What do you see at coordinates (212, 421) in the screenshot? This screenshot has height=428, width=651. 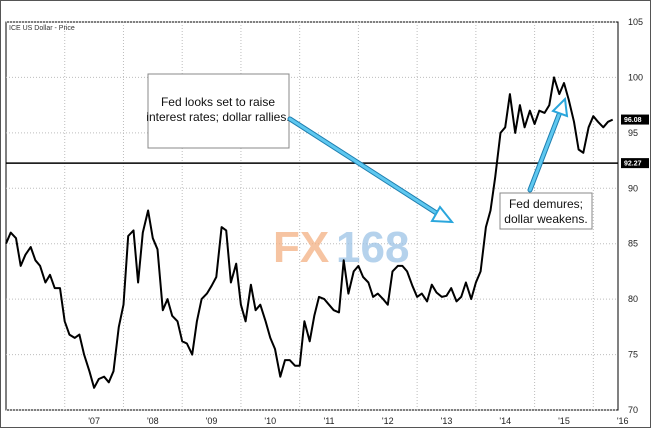 I see `x-tick-label: '09` at bounding box center [212, 421].